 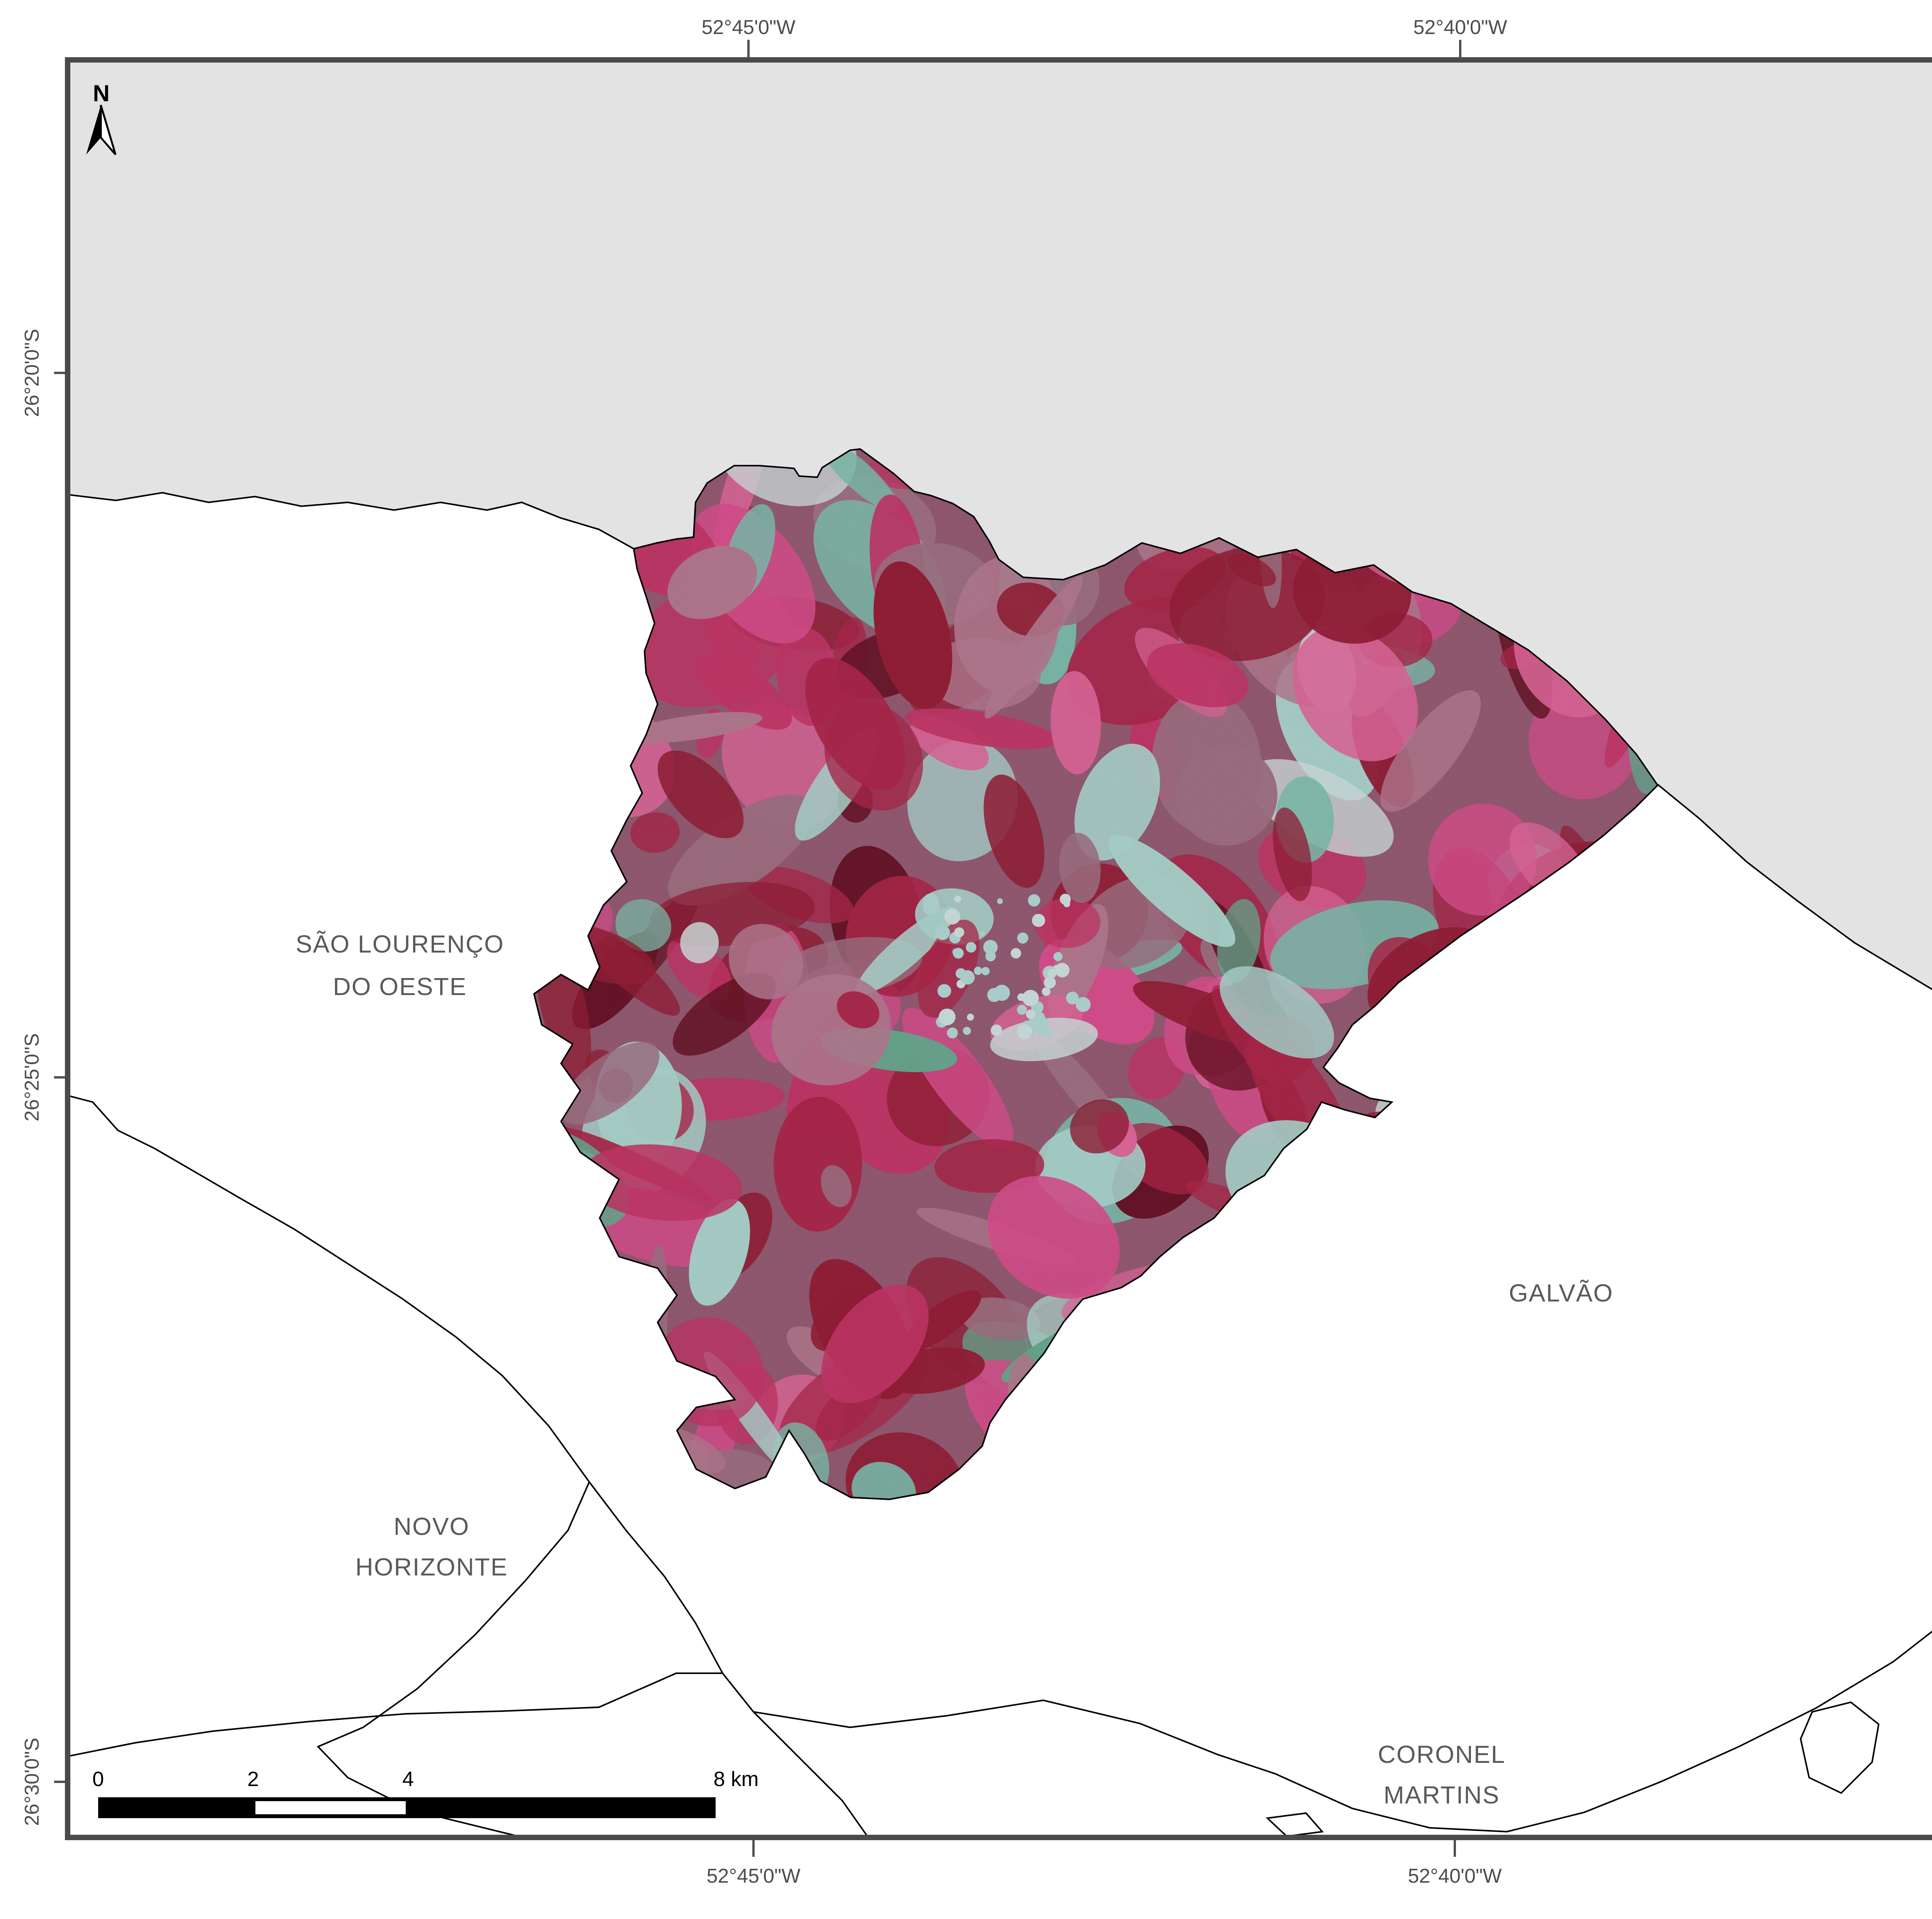 I want to click on state-boundary-east, so click(x=1795, y=887).